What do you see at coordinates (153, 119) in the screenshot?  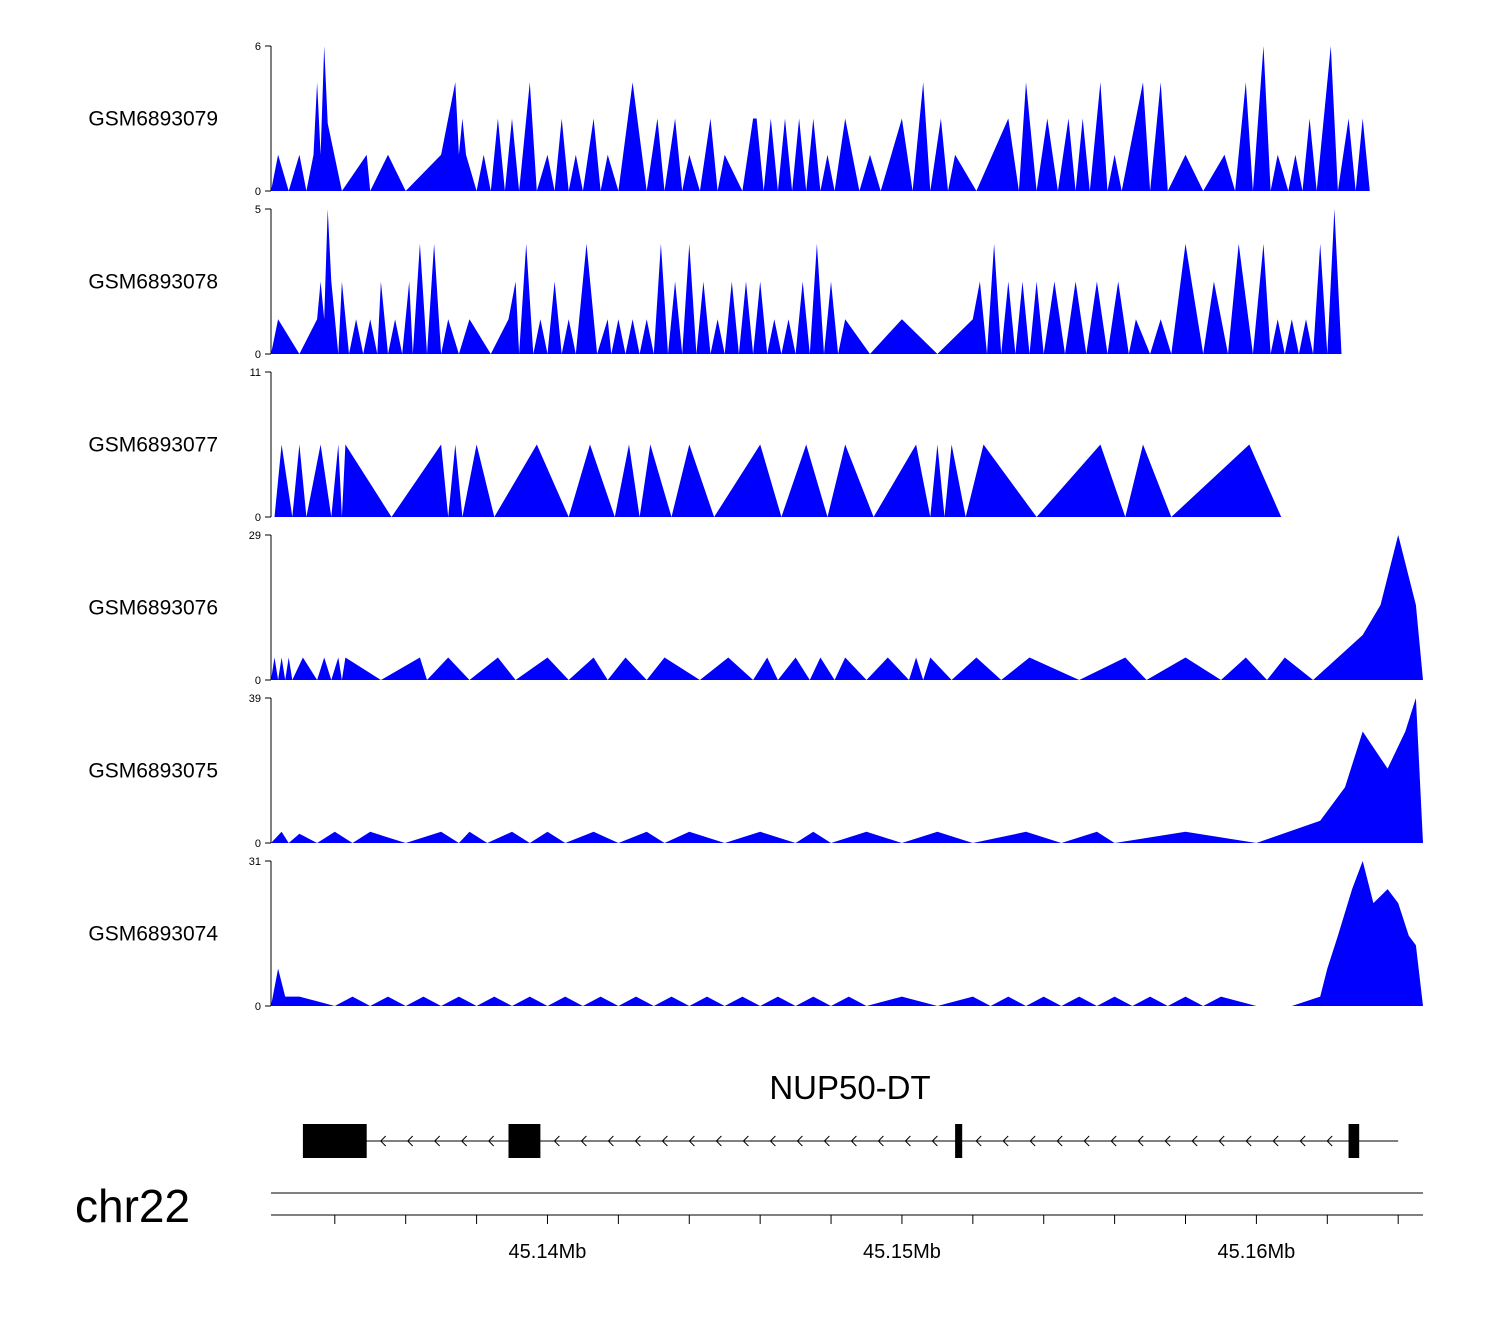 I see `track-label: GSM6893079` at bounding box center [153, 119].